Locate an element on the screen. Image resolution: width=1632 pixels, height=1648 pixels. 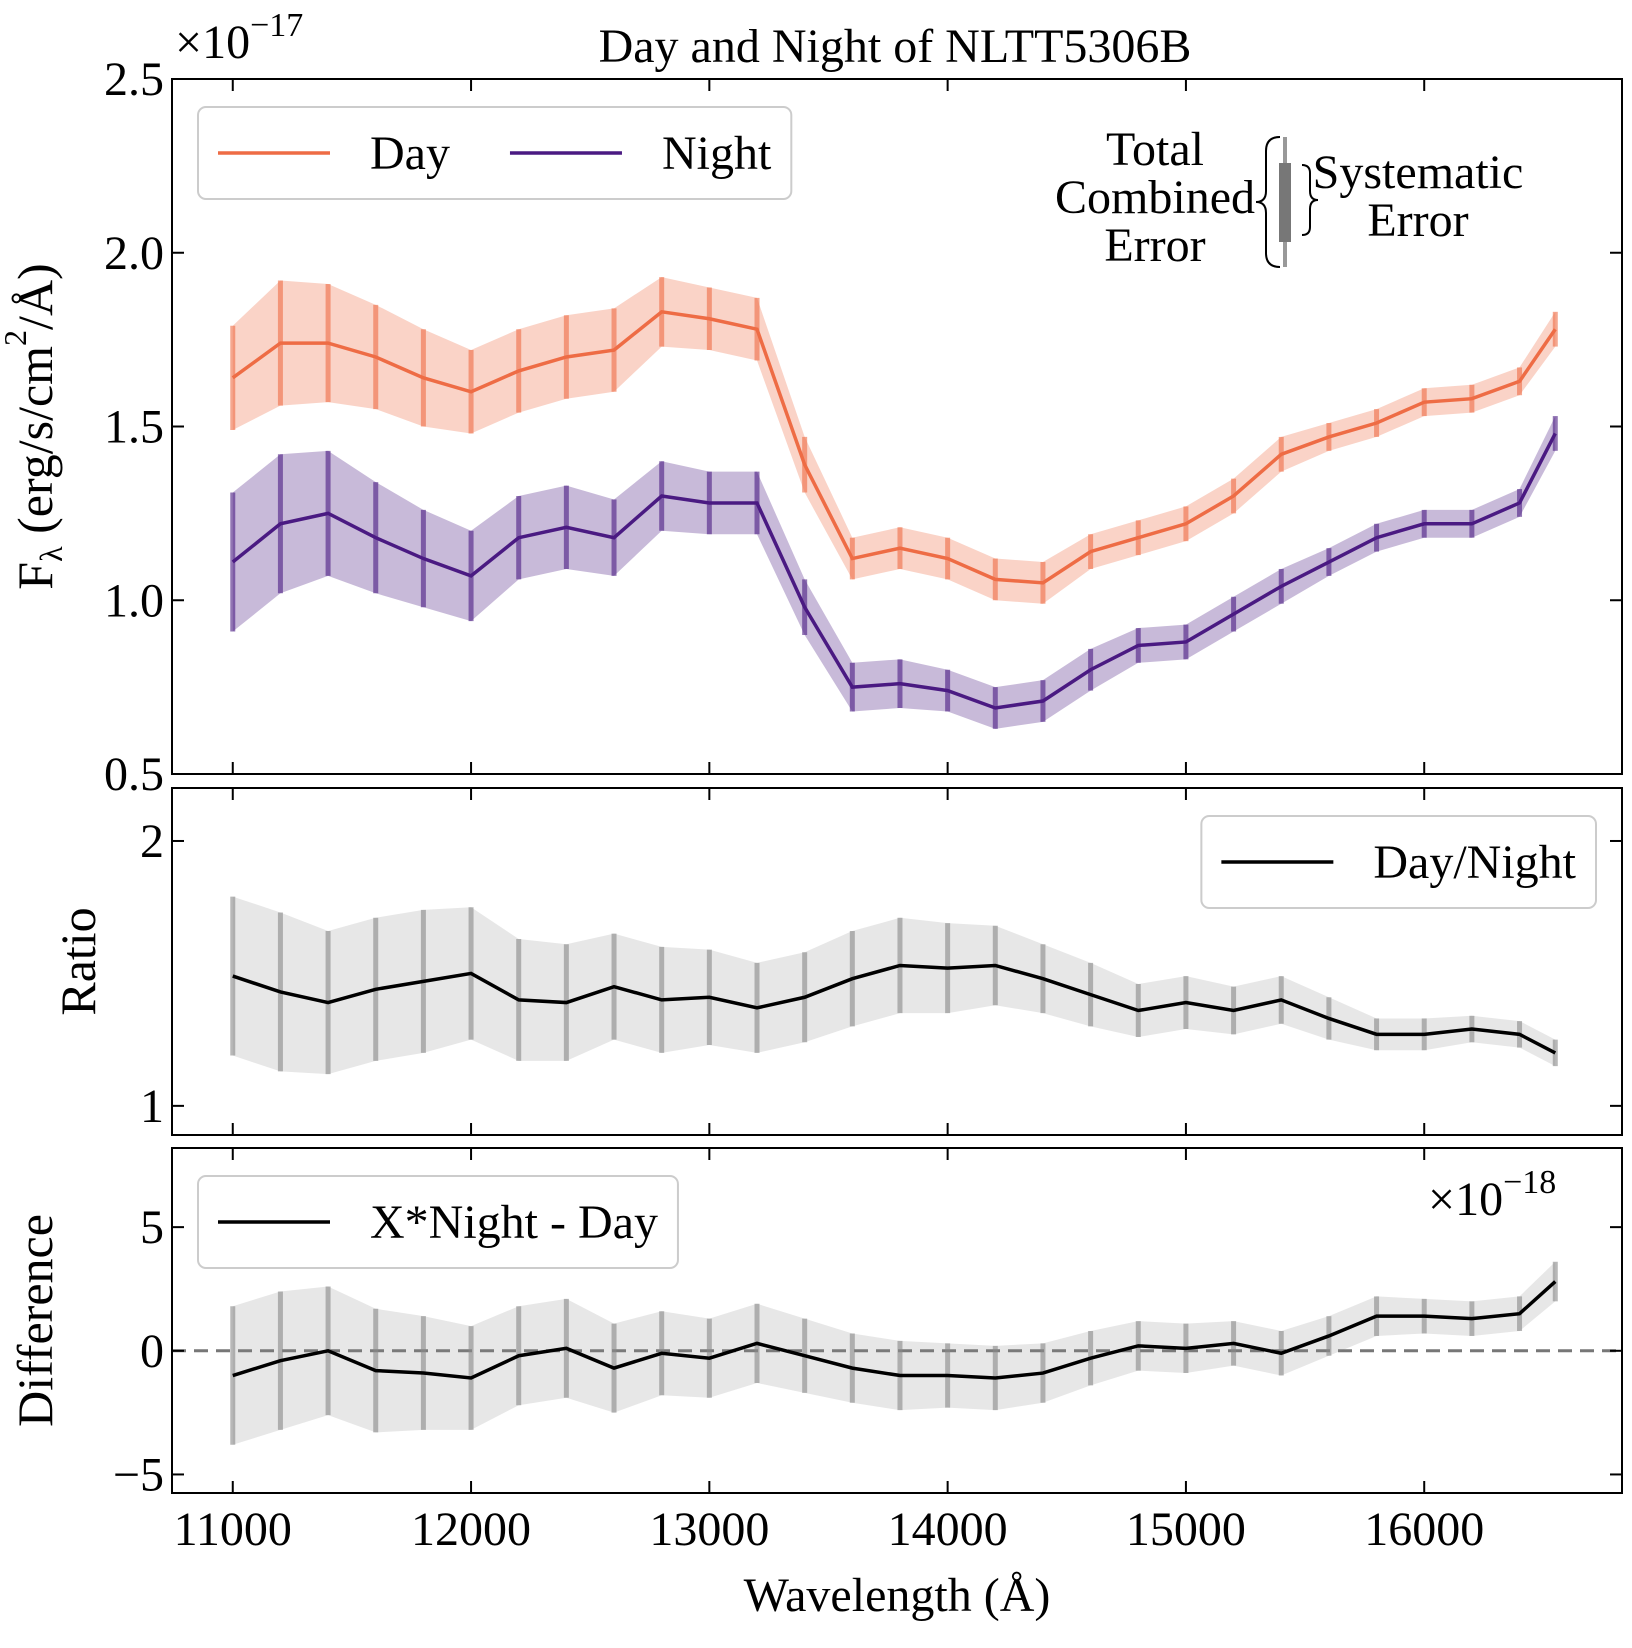
y-label-part: /Å) is located at coordinates (35, 296).